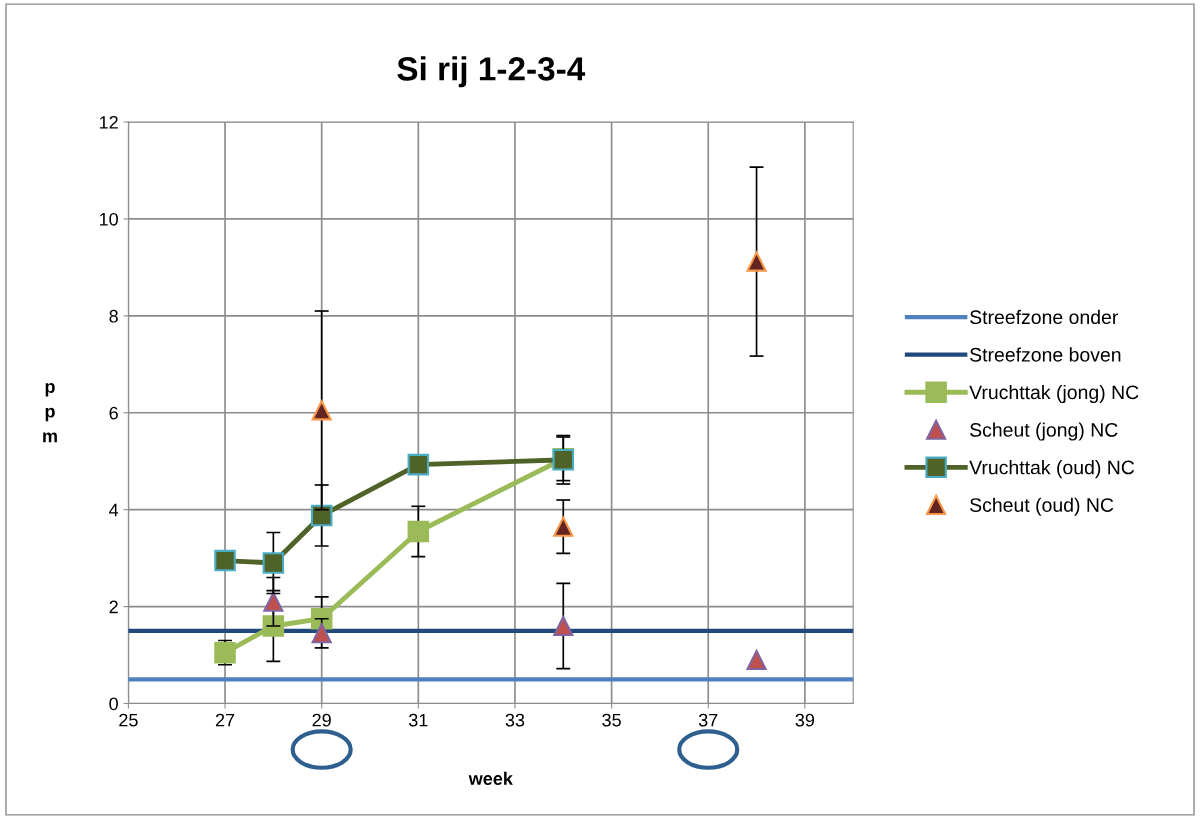 The width and height of the screenshot is (1200, 819). I want to click on y-axis-title: ppm, so click(50, 413).